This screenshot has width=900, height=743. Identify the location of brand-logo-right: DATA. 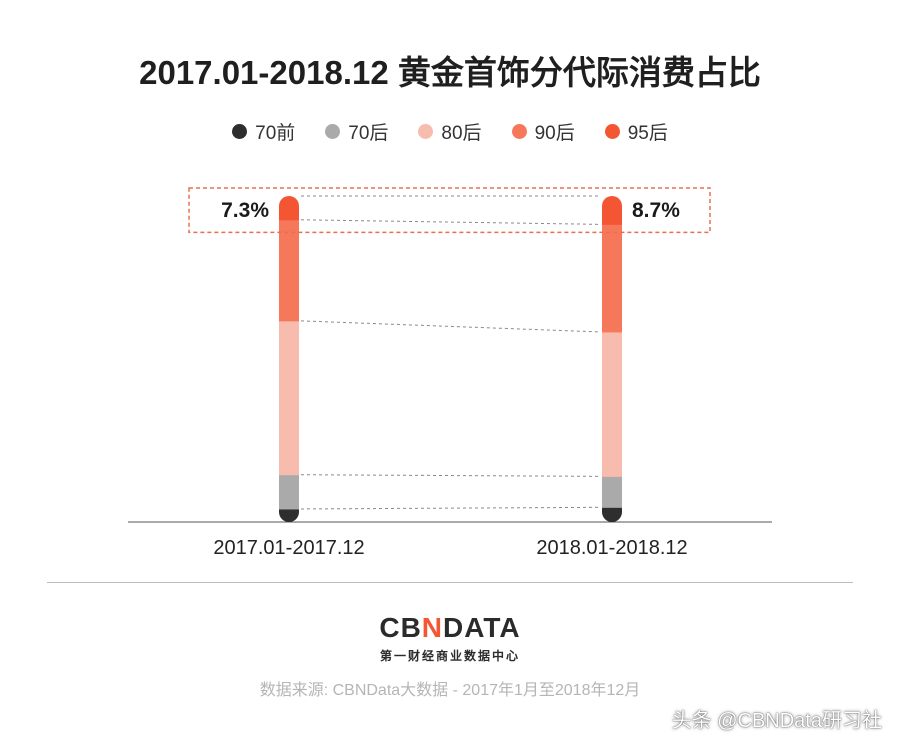
(482, 627).